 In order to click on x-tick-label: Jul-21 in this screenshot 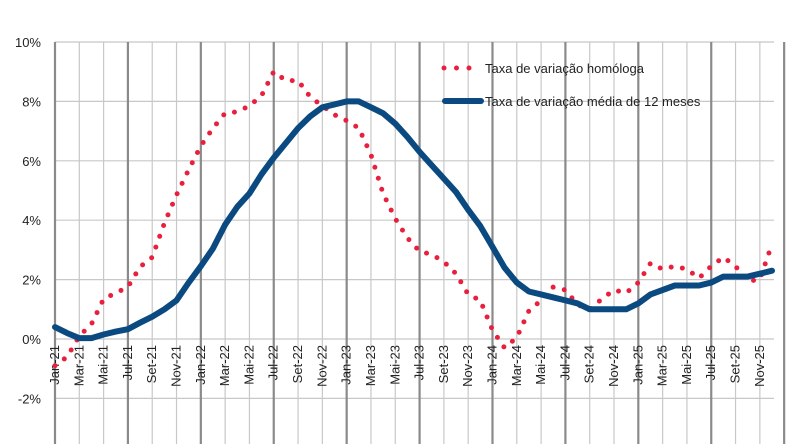, I will do `click(127, 362)`.